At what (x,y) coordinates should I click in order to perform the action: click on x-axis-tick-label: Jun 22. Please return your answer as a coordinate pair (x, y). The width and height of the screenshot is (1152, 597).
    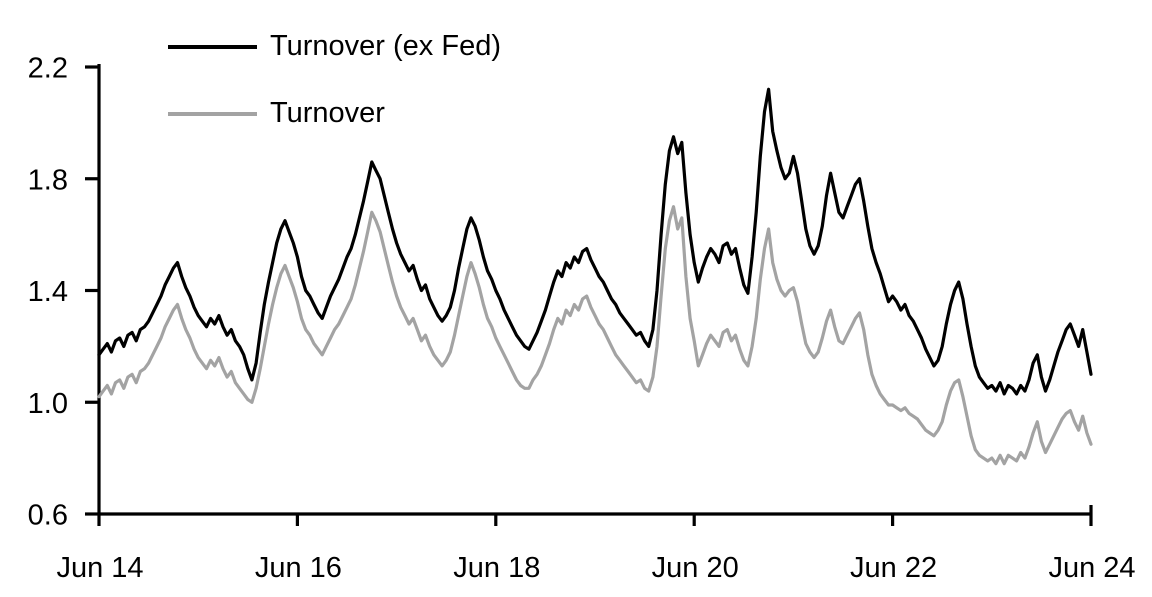
    Looking at the image, I should click on (893, 568).